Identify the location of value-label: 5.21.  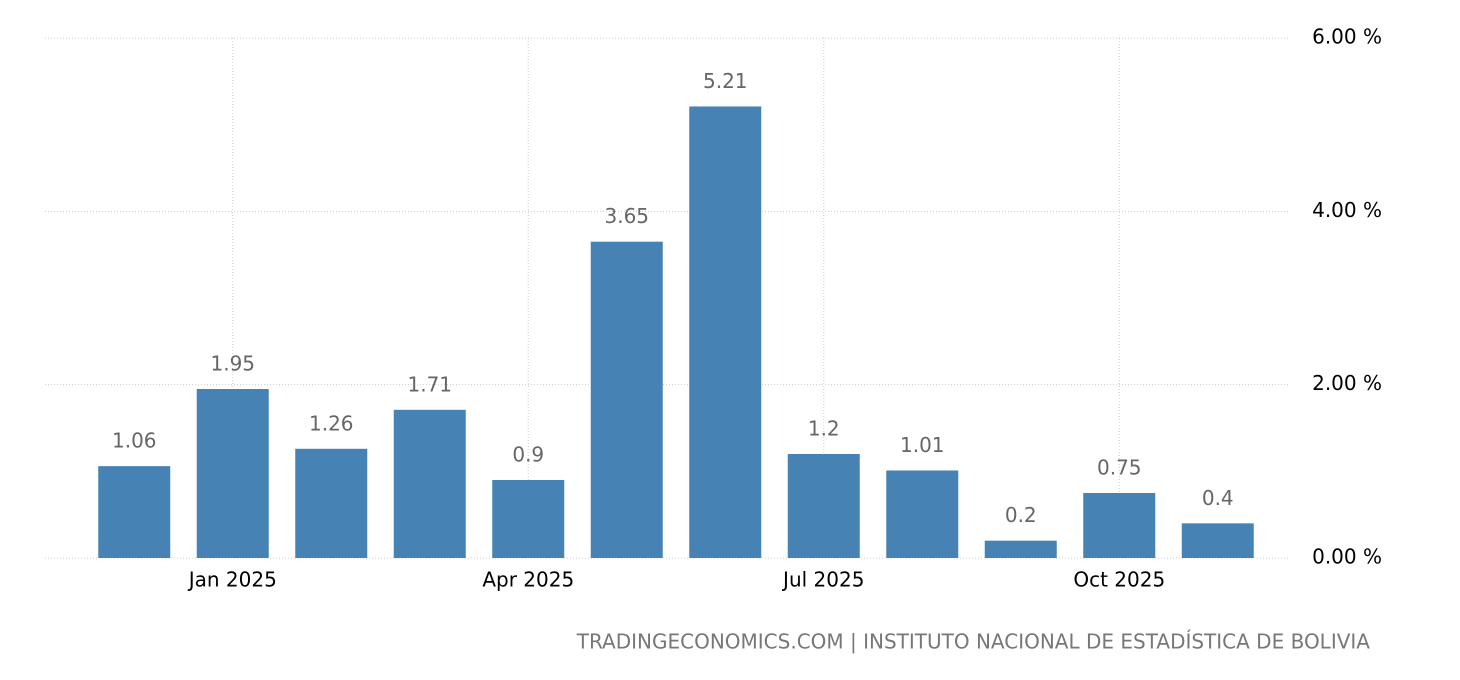
(725, 81).